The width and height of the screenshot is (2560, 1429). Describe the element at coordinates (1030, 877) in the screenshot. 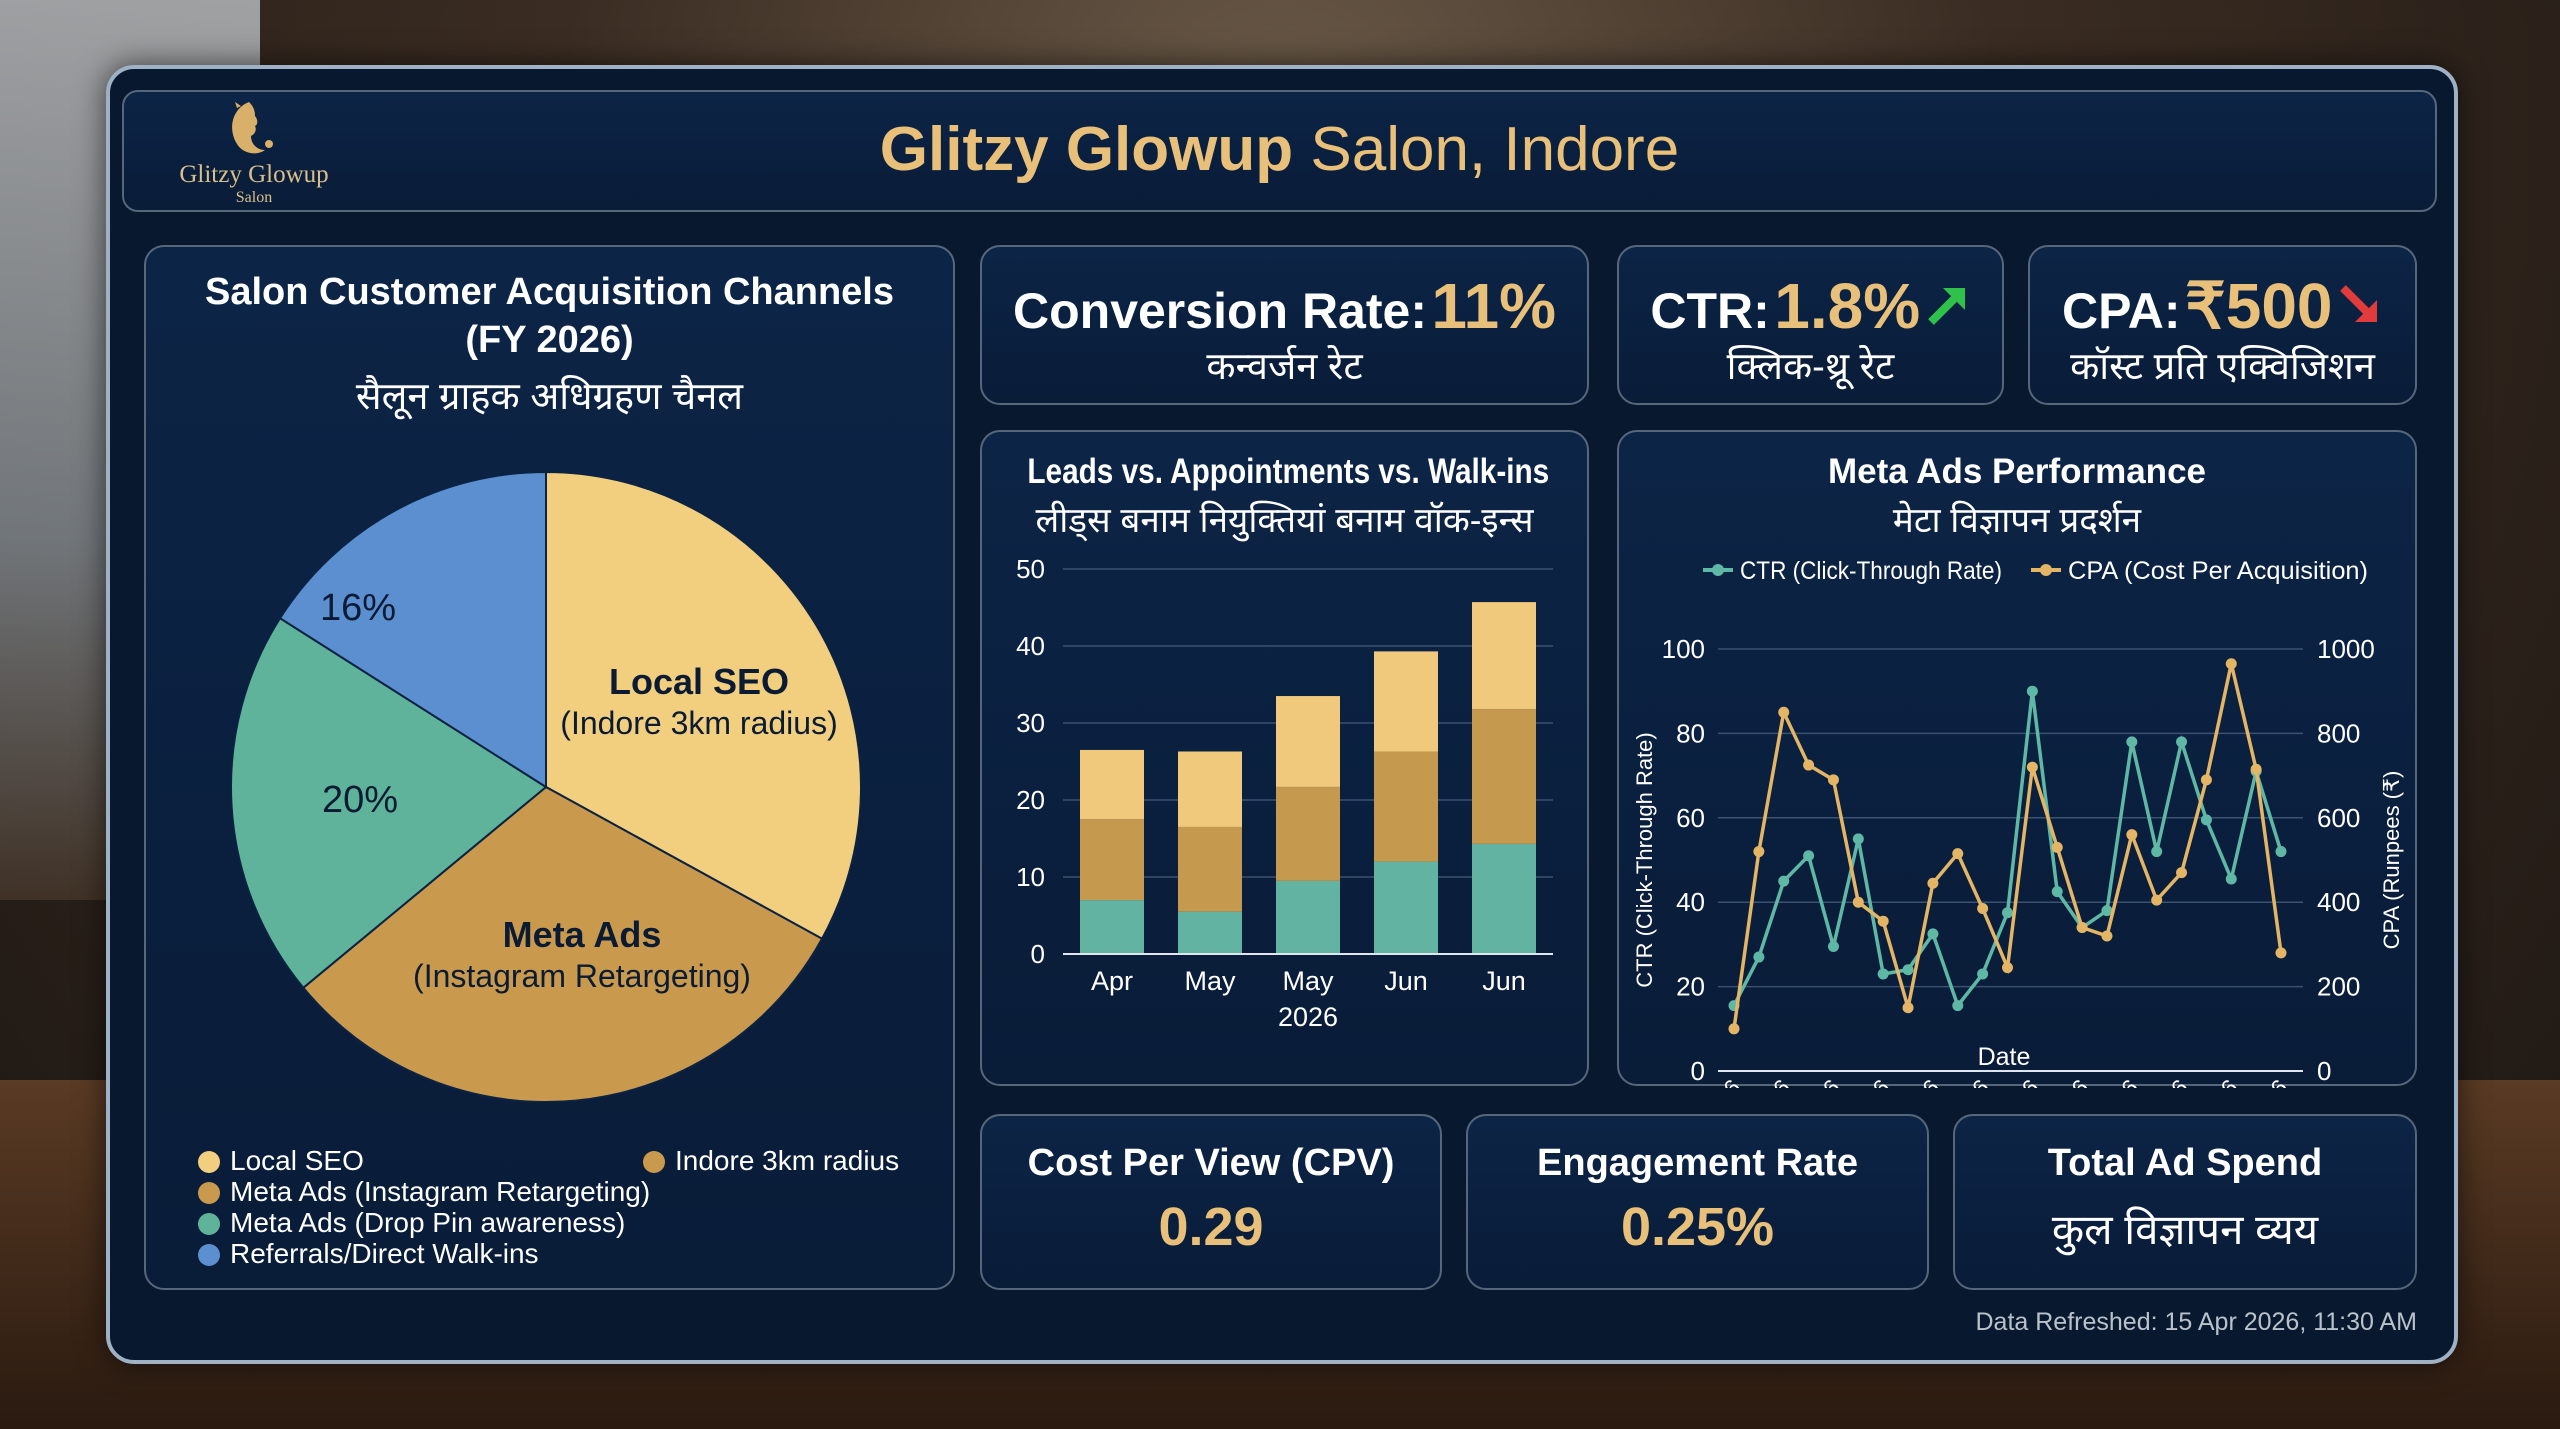

I see `y-tick-label: 10` at that location.